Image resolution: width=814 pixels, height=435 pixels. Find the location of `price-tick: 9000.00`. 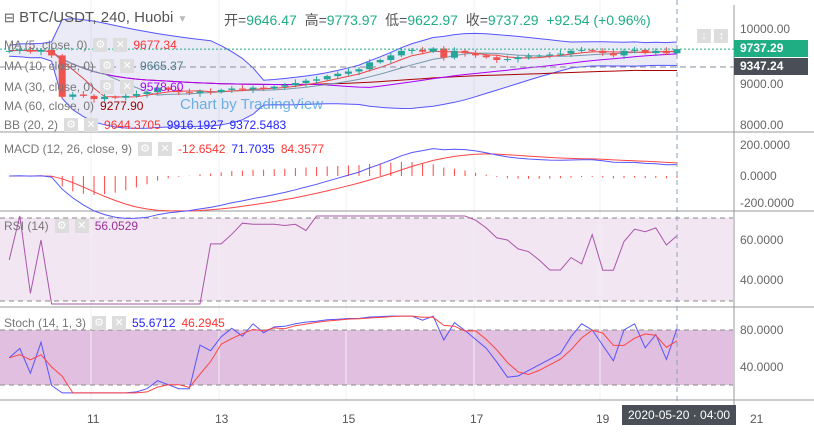

price-tick: 9000.00 is located at coordinates (762, 84).